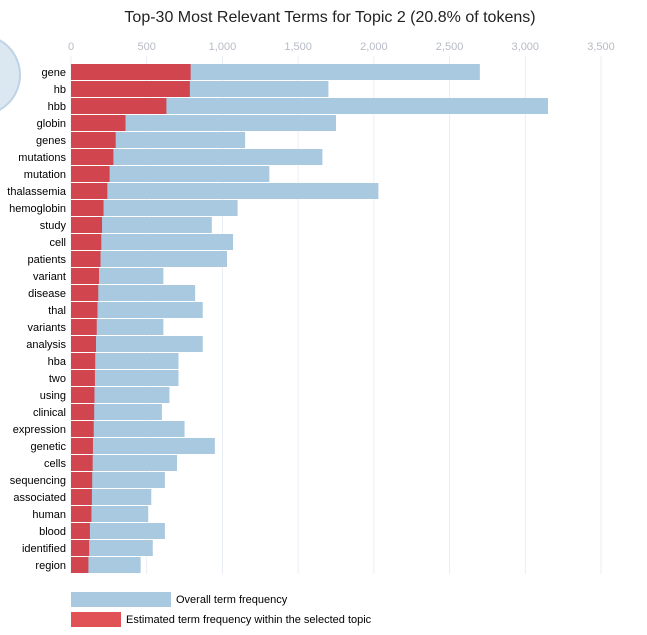  Describe the element at coordinates (49, 413) in the screenshot. I see `term-label: clinical` at that location.